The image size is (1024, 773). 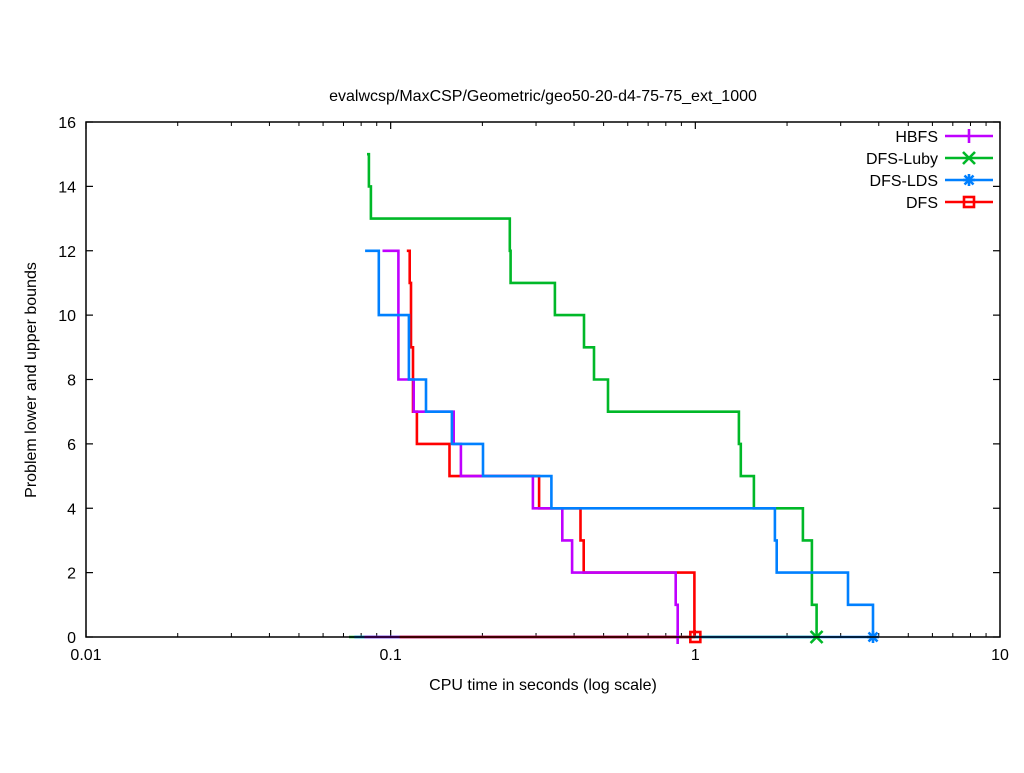 What do you see at coordinates (969, 202) in the screenshot?
I see `legend-marker-icon-square` at bounding box center [969, 202].